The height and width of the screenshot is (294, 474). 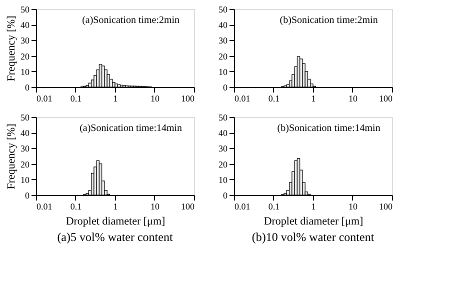 What do you see at coordinates (329, 20) in the screenshot?
I see `text: (b)Sonication time:2min` at bounding box center [329, 20].